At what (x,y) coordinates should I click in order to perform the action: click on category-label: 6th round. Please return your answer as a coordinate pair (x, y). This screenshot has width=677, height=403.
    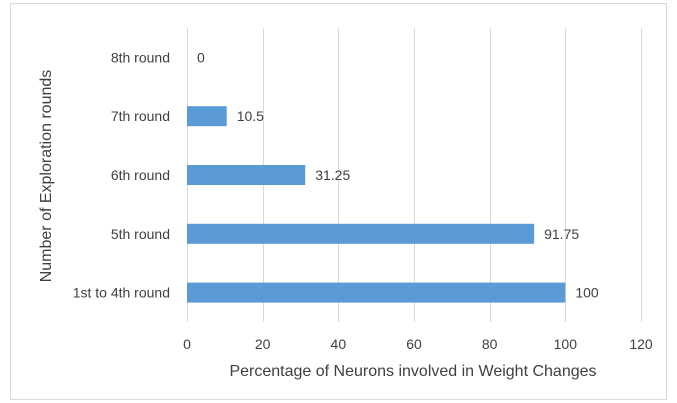
    Looking at the image, I should click on (140, 175).